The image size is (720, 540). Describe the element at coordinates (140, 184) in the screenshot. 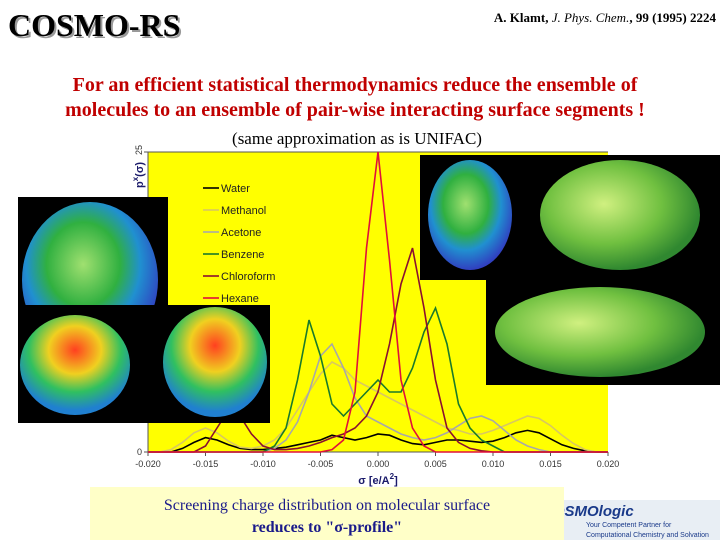

I see `y-label-base: p` at that location.